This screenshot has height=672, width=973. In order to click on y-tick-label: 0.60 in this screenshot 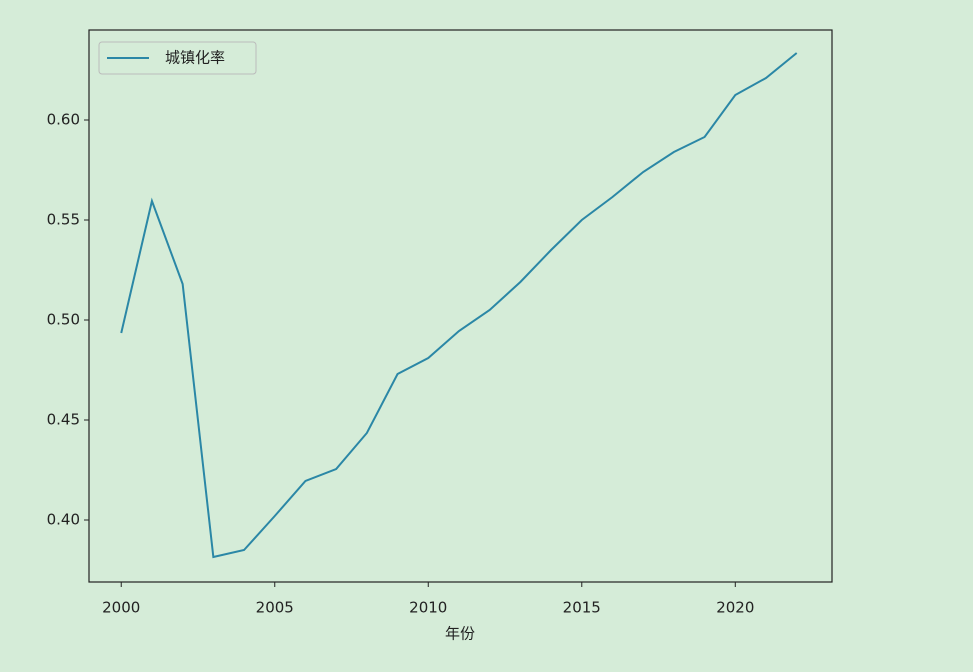, I will do `click(63, 120)`.